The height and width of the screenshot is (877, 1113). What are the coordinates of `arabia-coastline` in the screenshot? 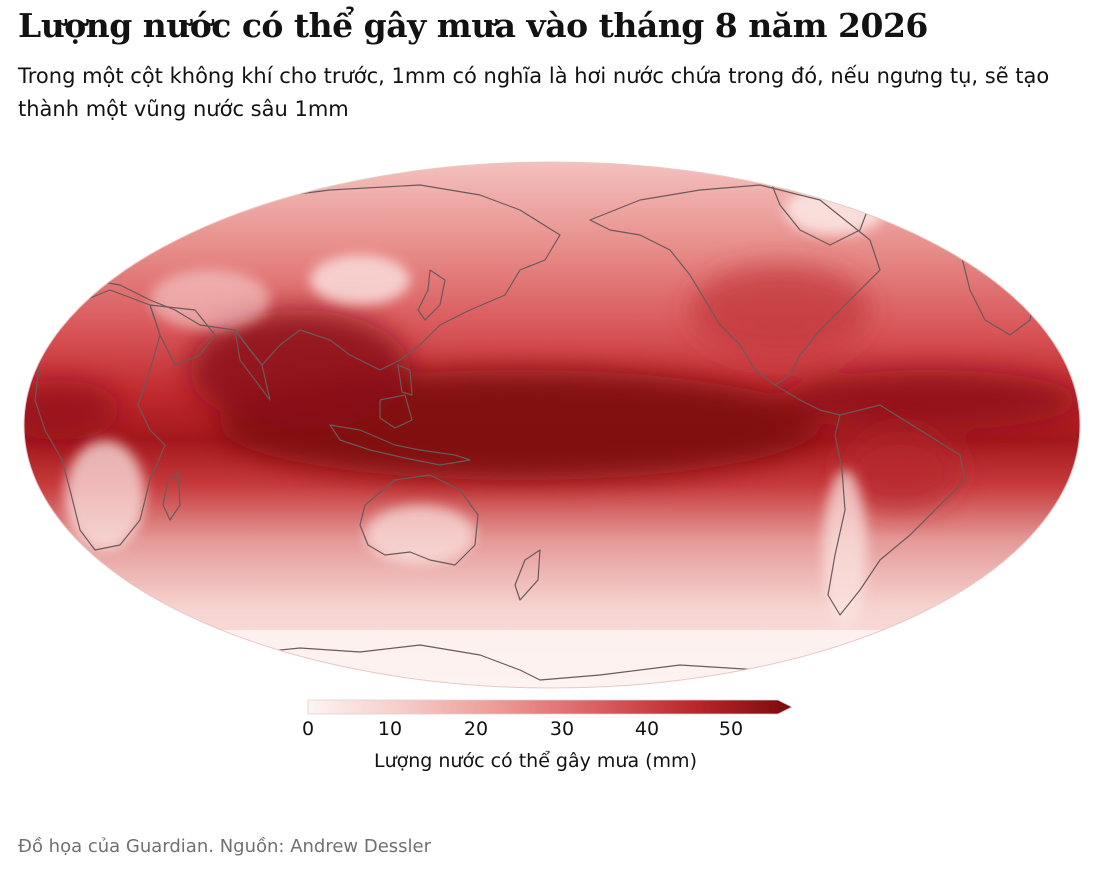 It's located at (182, 335).